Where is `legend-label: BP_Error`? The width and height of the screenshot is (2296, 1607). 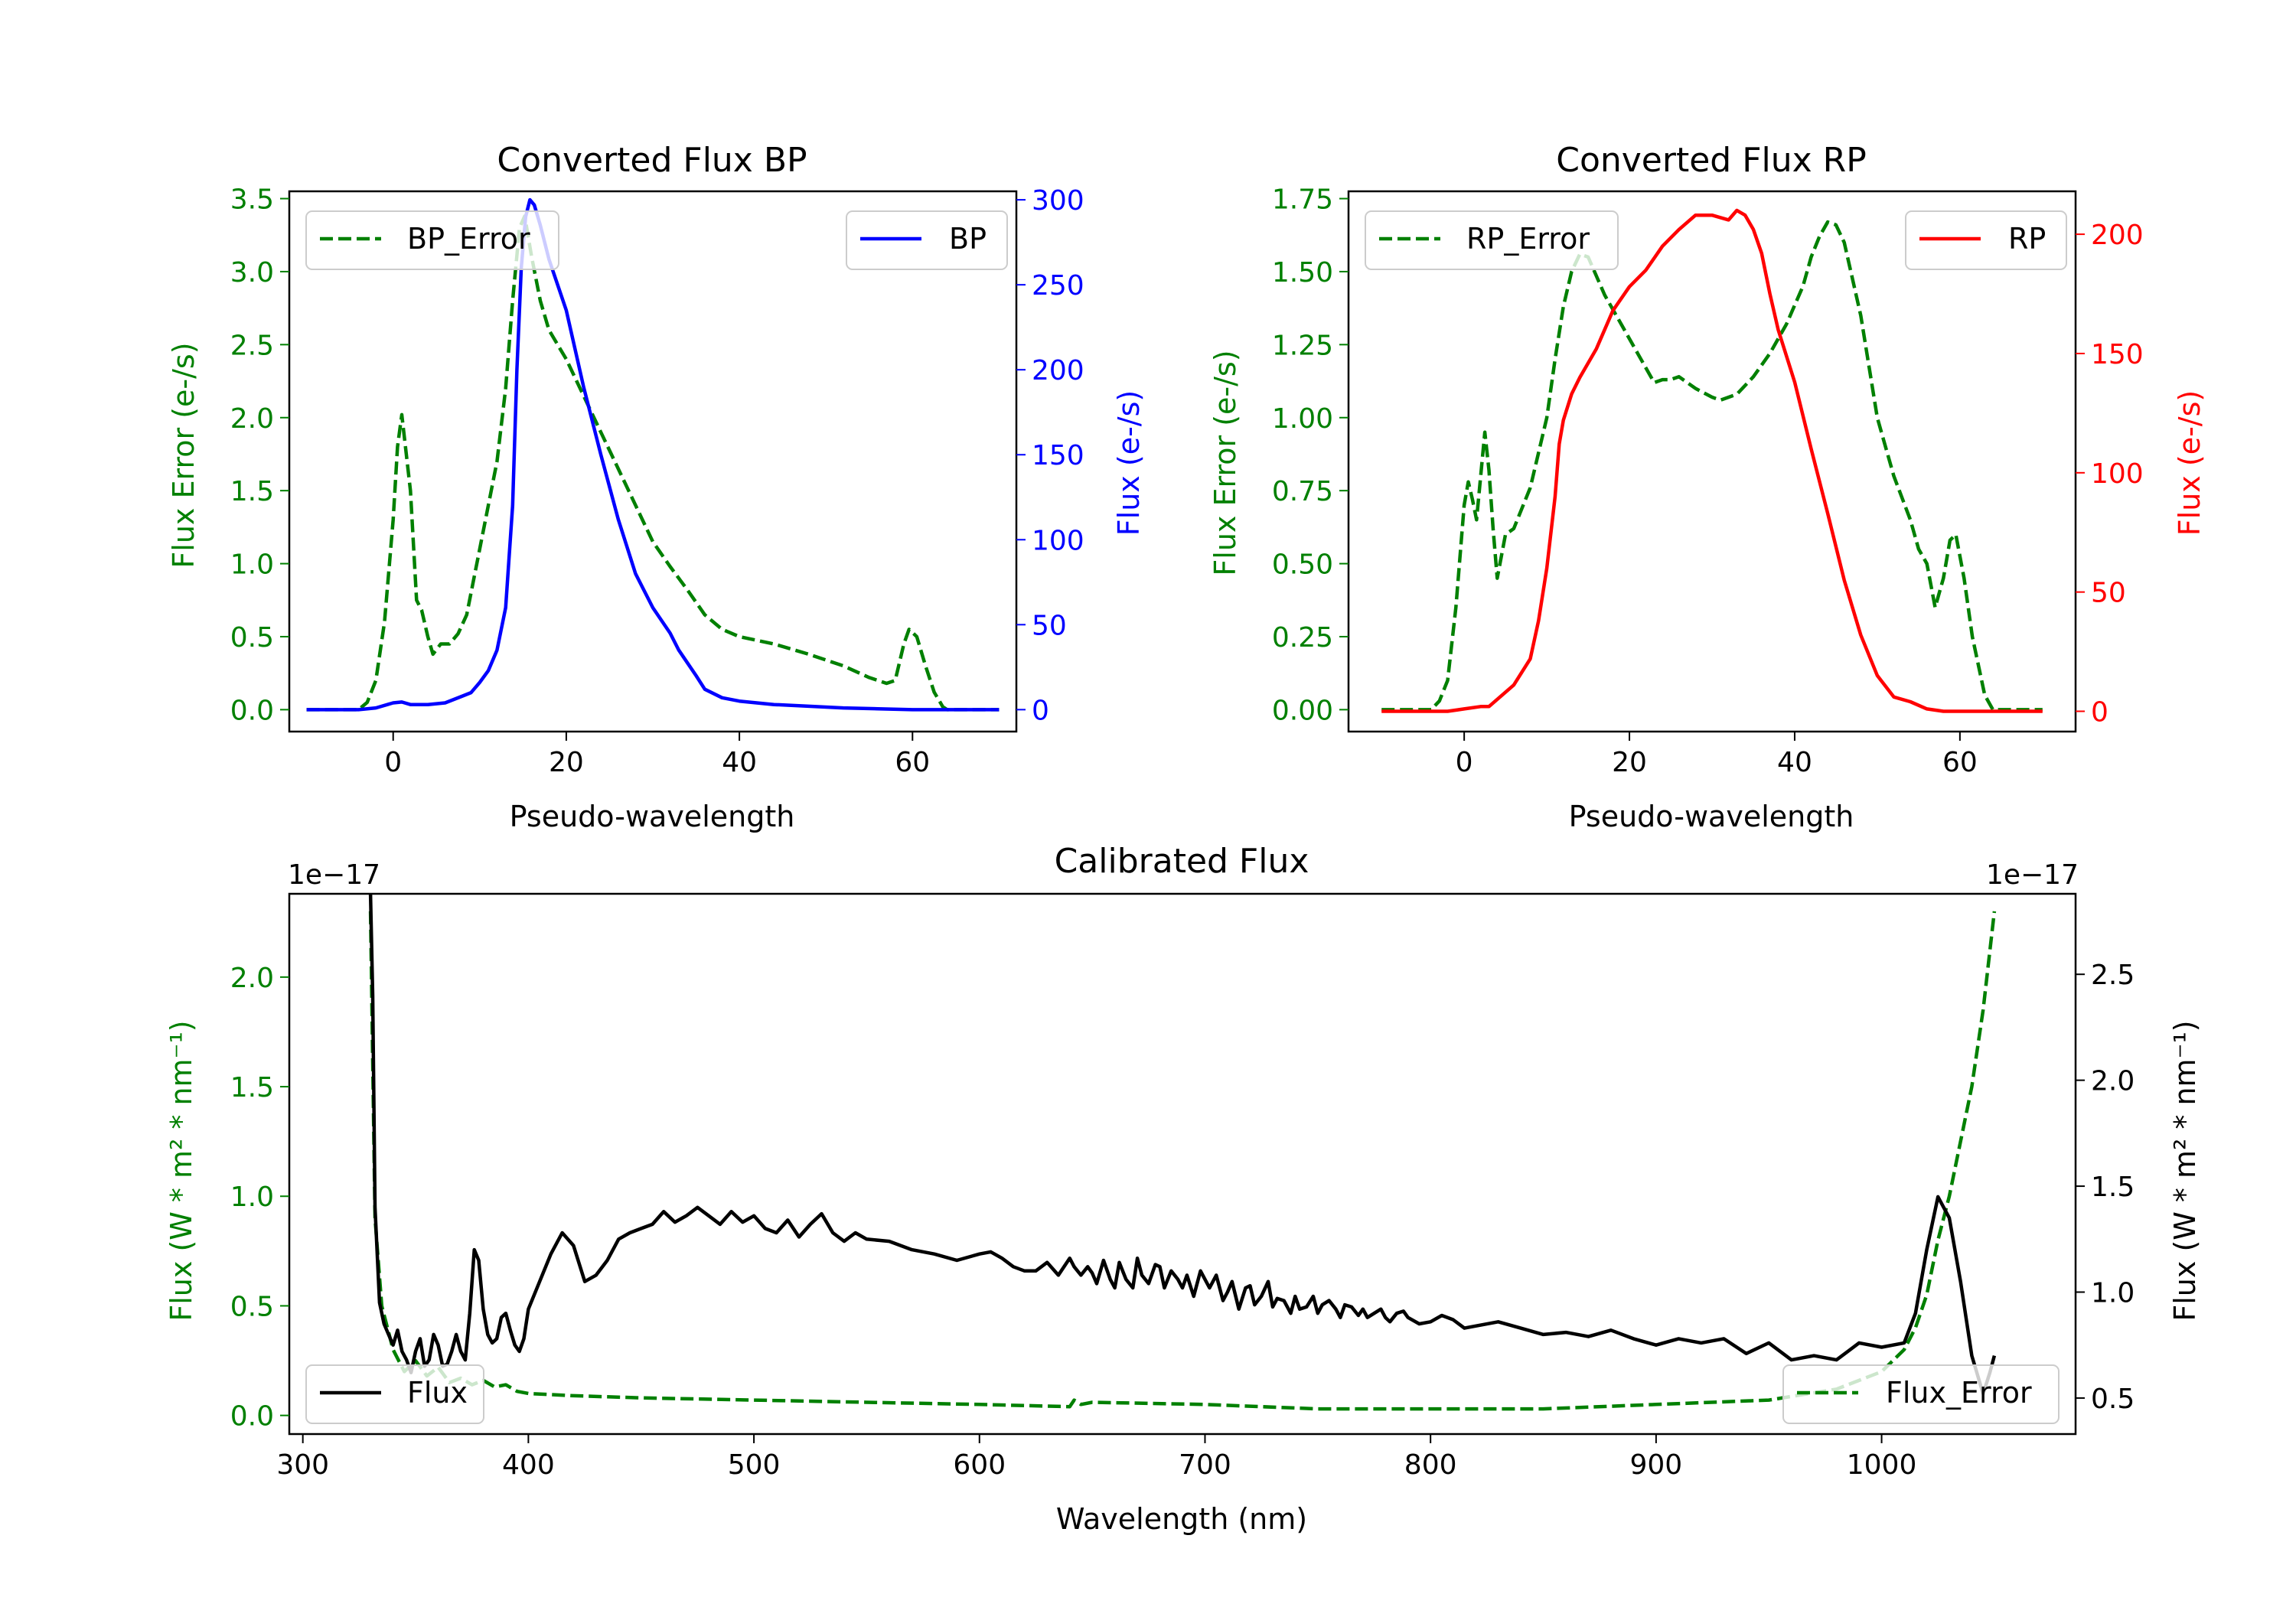 legend-label: BP_Error is located at coordinates (468, 239).